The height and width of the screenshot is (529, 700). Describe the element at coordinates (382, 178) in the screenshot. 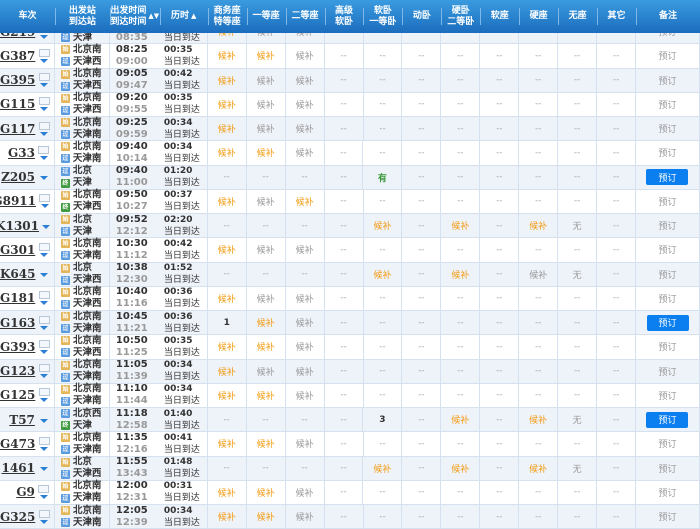

I see `seat-availability: 有` at that location.